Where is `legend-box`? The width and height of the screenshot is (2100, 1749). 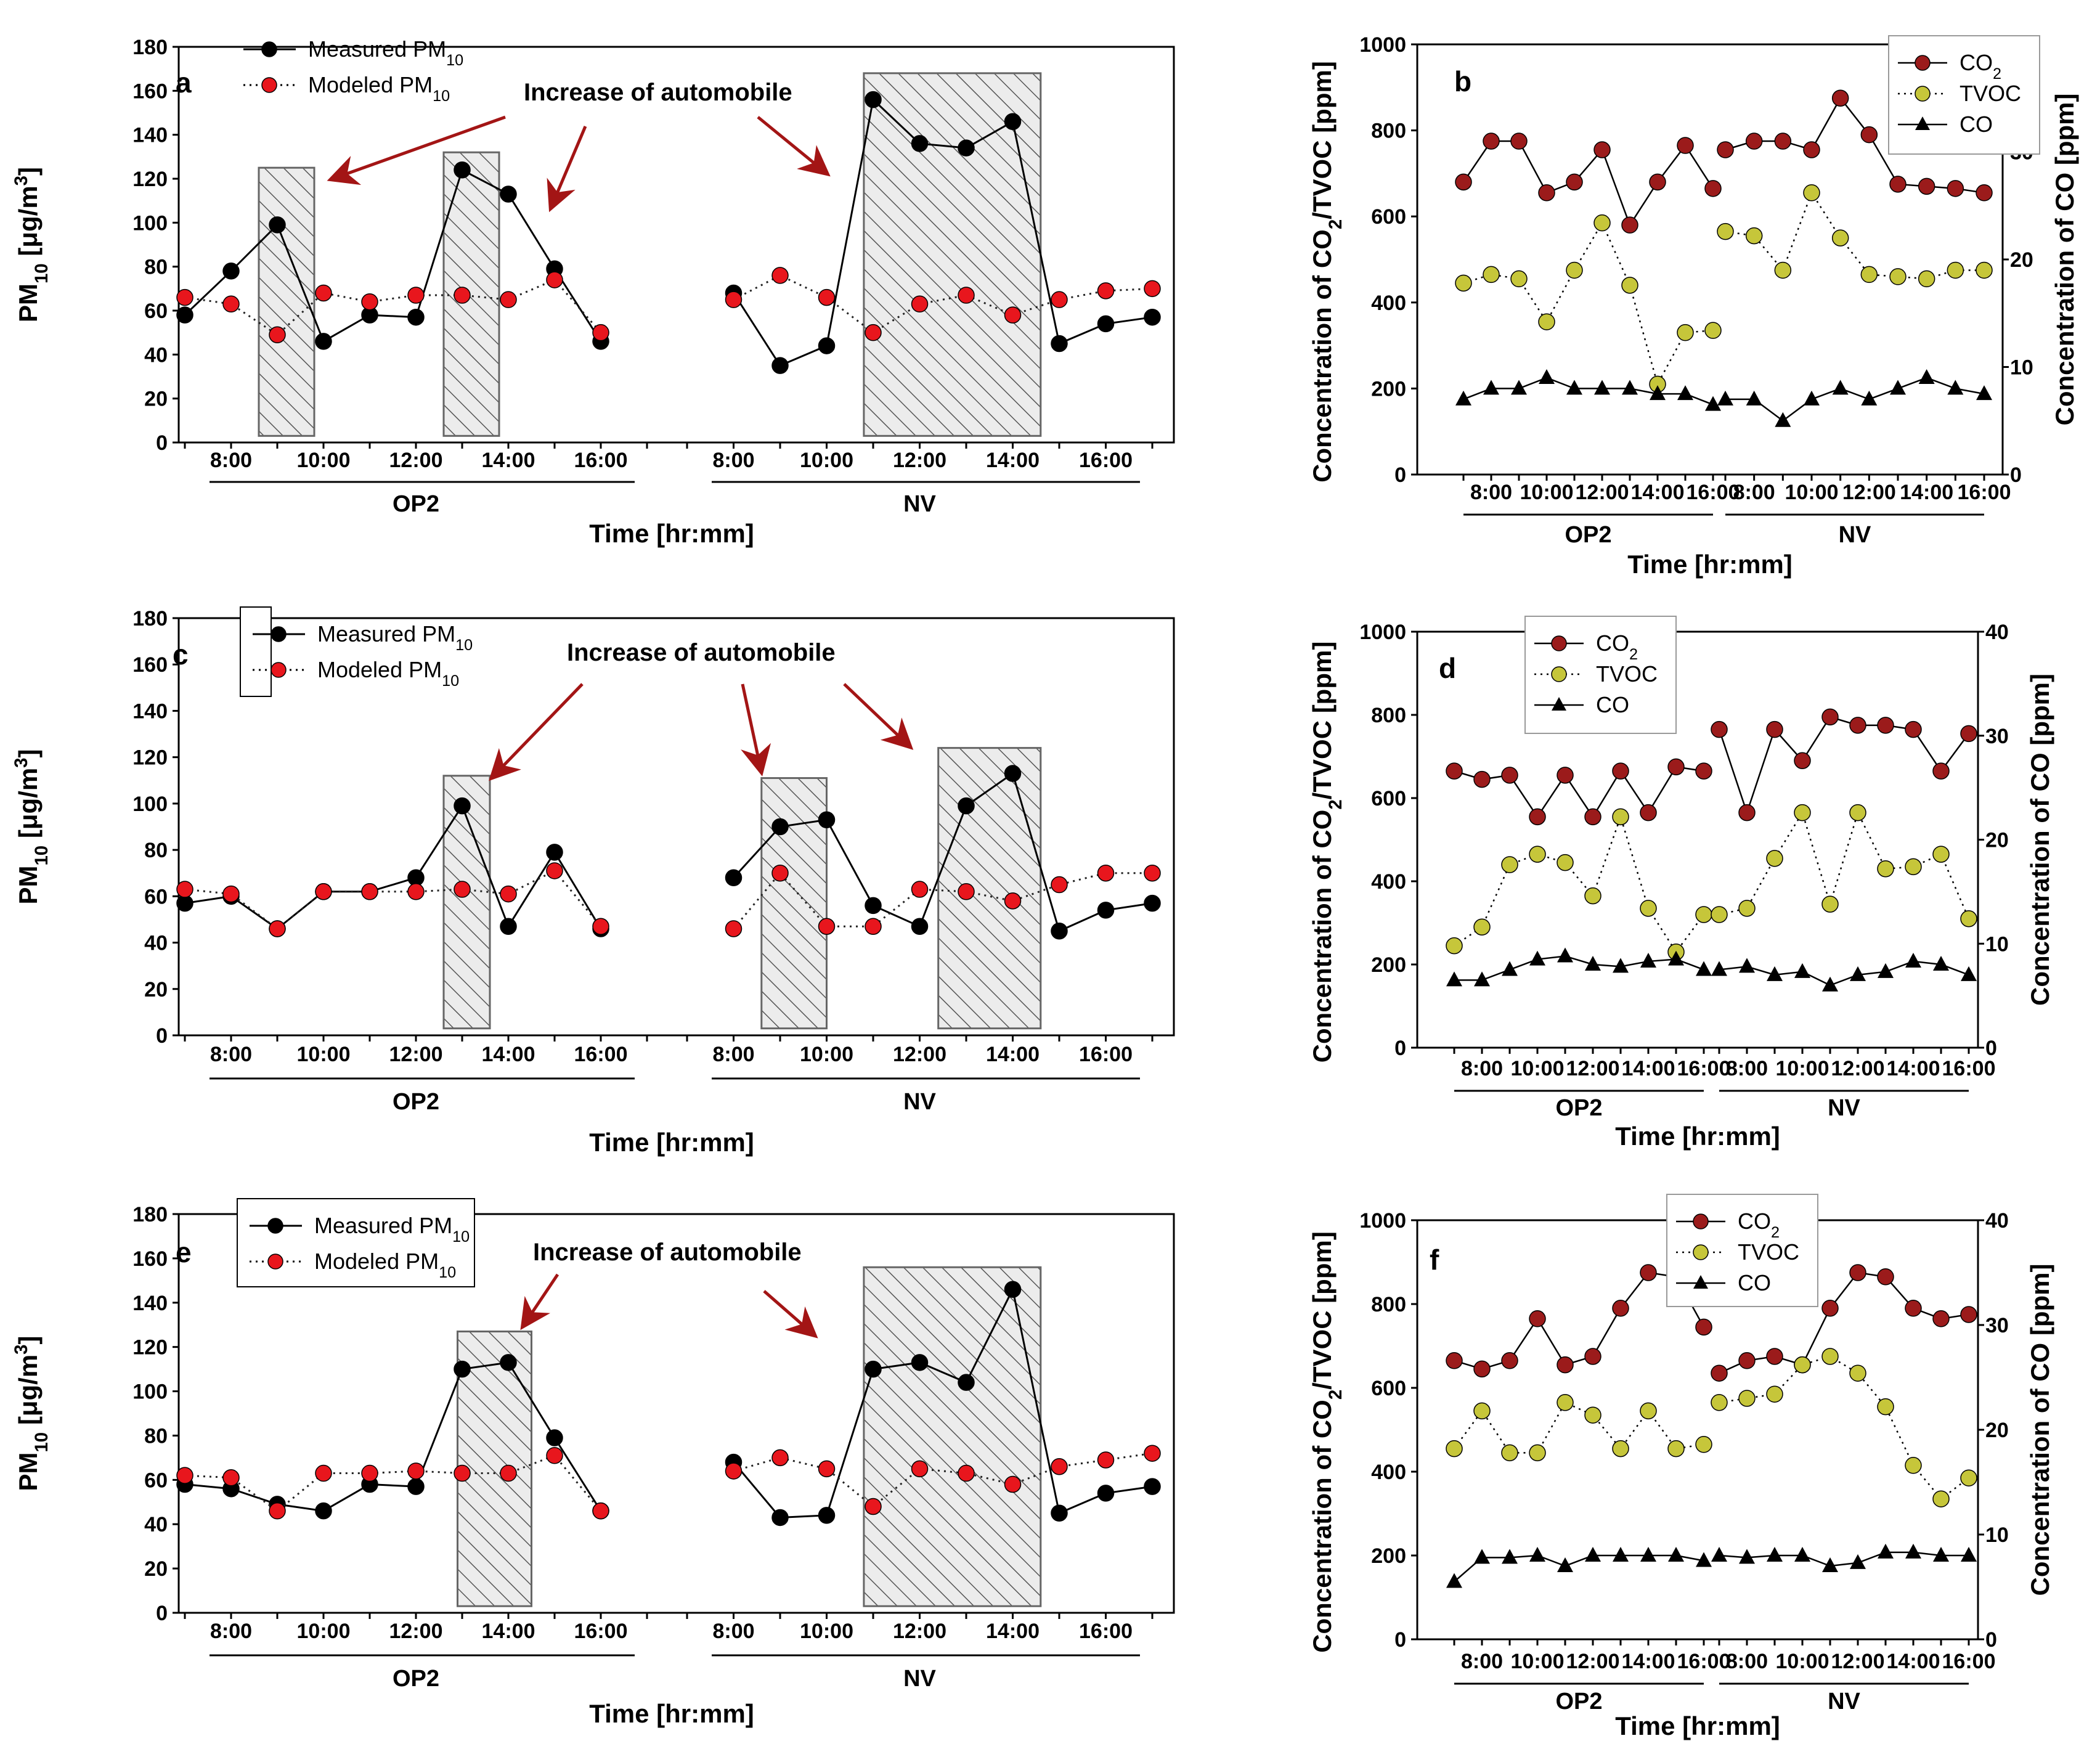
legend-box is located at coordinates (1742, 1250).